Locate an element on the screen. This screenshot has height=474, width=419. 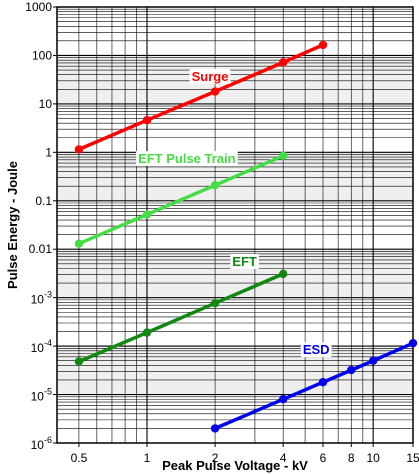
x-axis-title: Peak Pulse Voltage - kV is located at coordinates (235, 465).